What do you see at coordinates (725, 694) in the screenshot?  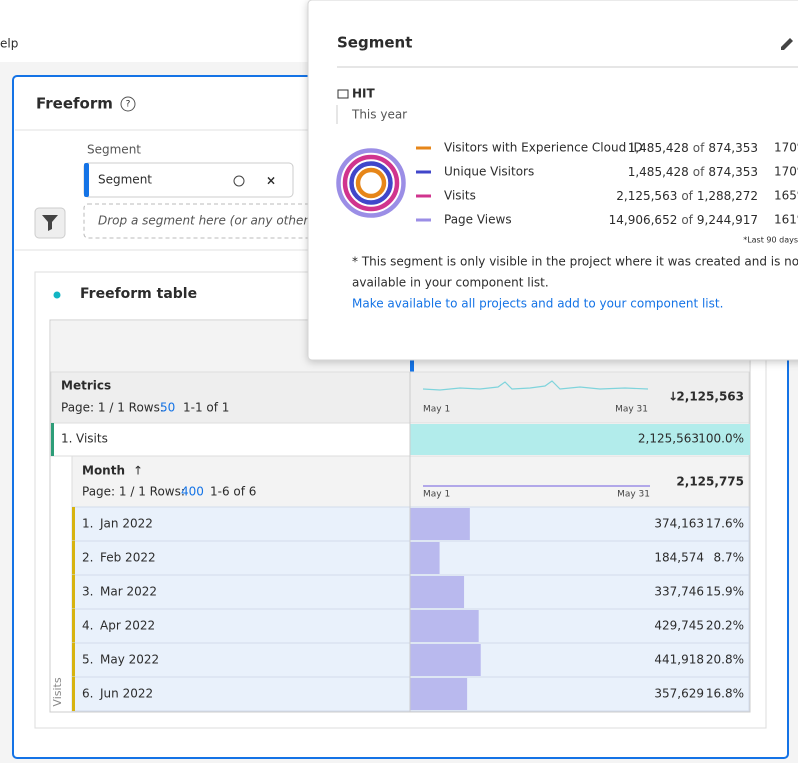 I see `row-percent: 16.8%` at bounding box center [725, 694].